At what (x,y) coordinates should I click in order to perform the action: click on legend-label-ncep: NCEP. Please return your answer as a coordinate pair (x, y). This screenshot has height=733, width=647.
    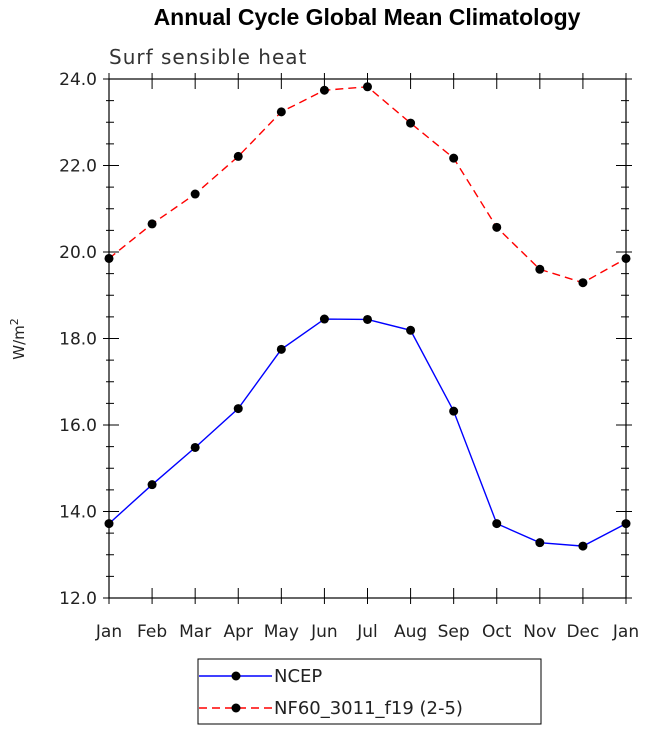
    Looking at the image, I should click on (298, 676).